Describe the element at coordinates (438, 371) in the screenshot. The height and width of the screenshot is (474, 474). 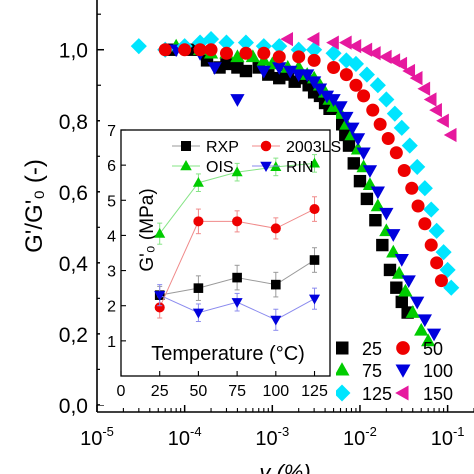
I see `legend-label: 100` at that location.